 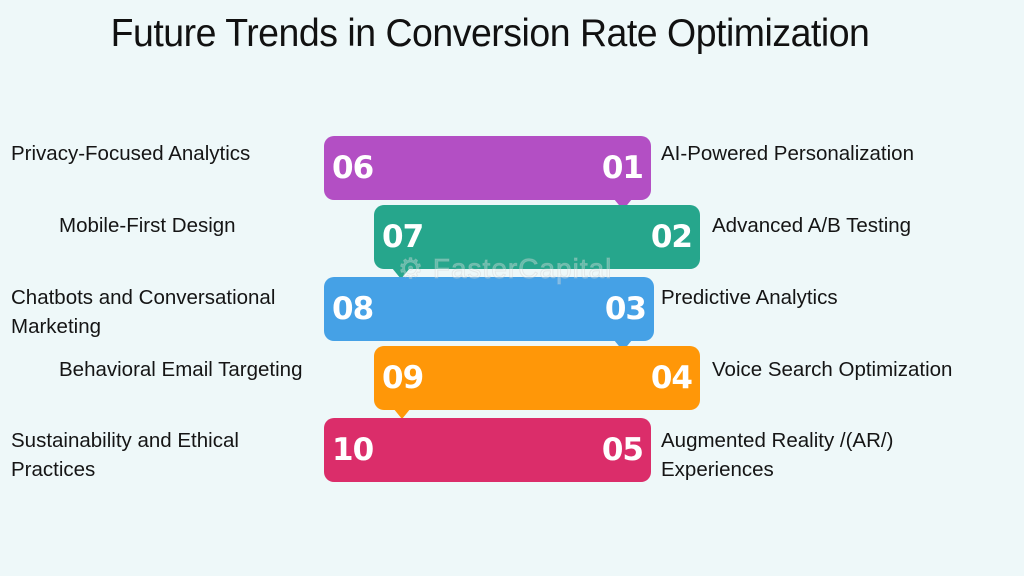 I want to click on trend-label-08: Chatbots and Conversational Marketing, so click(x=143, y=312).